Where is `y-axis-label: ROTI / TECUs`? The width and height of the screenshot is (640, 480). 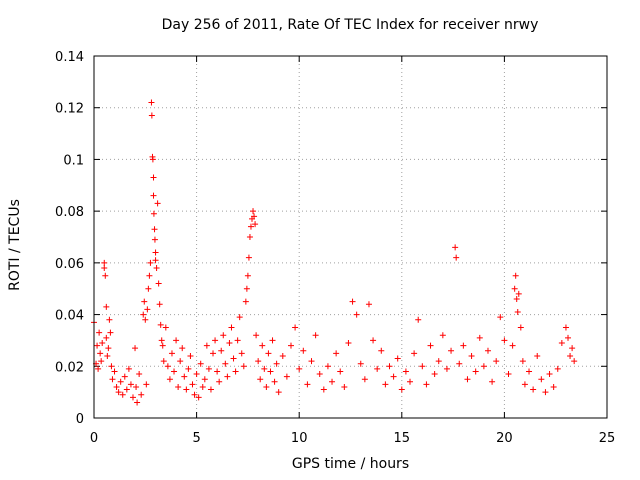 y-axis-label: ROTI / TECUs is located at coordinates (15, 245).